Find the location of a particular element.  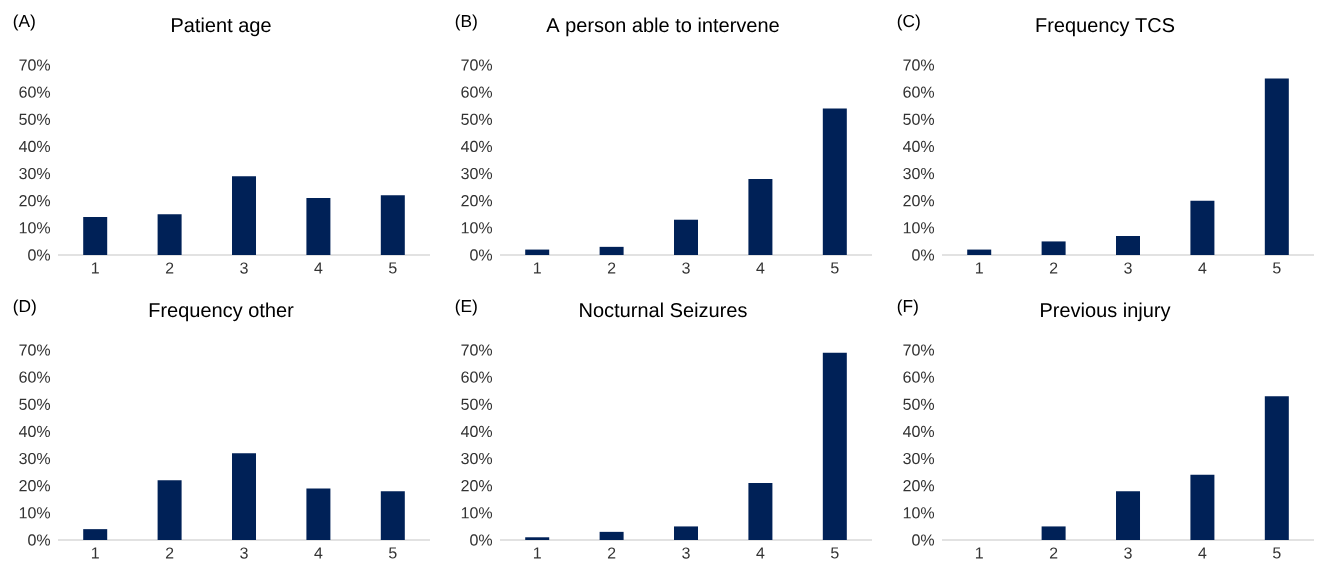

chart-title: A person able to intervene is located at coordinates (662, 27).